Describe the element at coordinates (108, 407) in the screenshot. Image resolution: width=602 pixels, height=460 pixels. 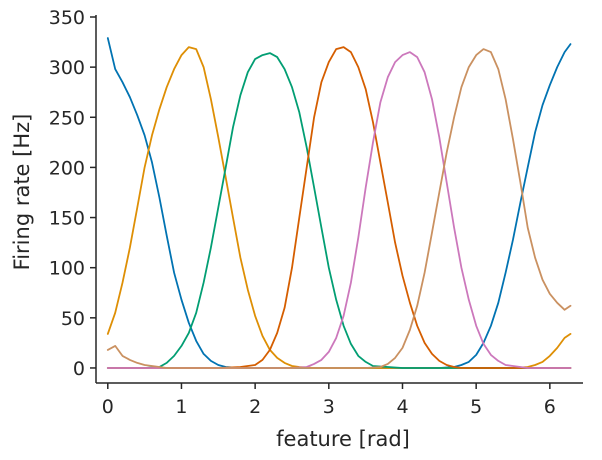
I see `x-tick-label: 0` at that location.